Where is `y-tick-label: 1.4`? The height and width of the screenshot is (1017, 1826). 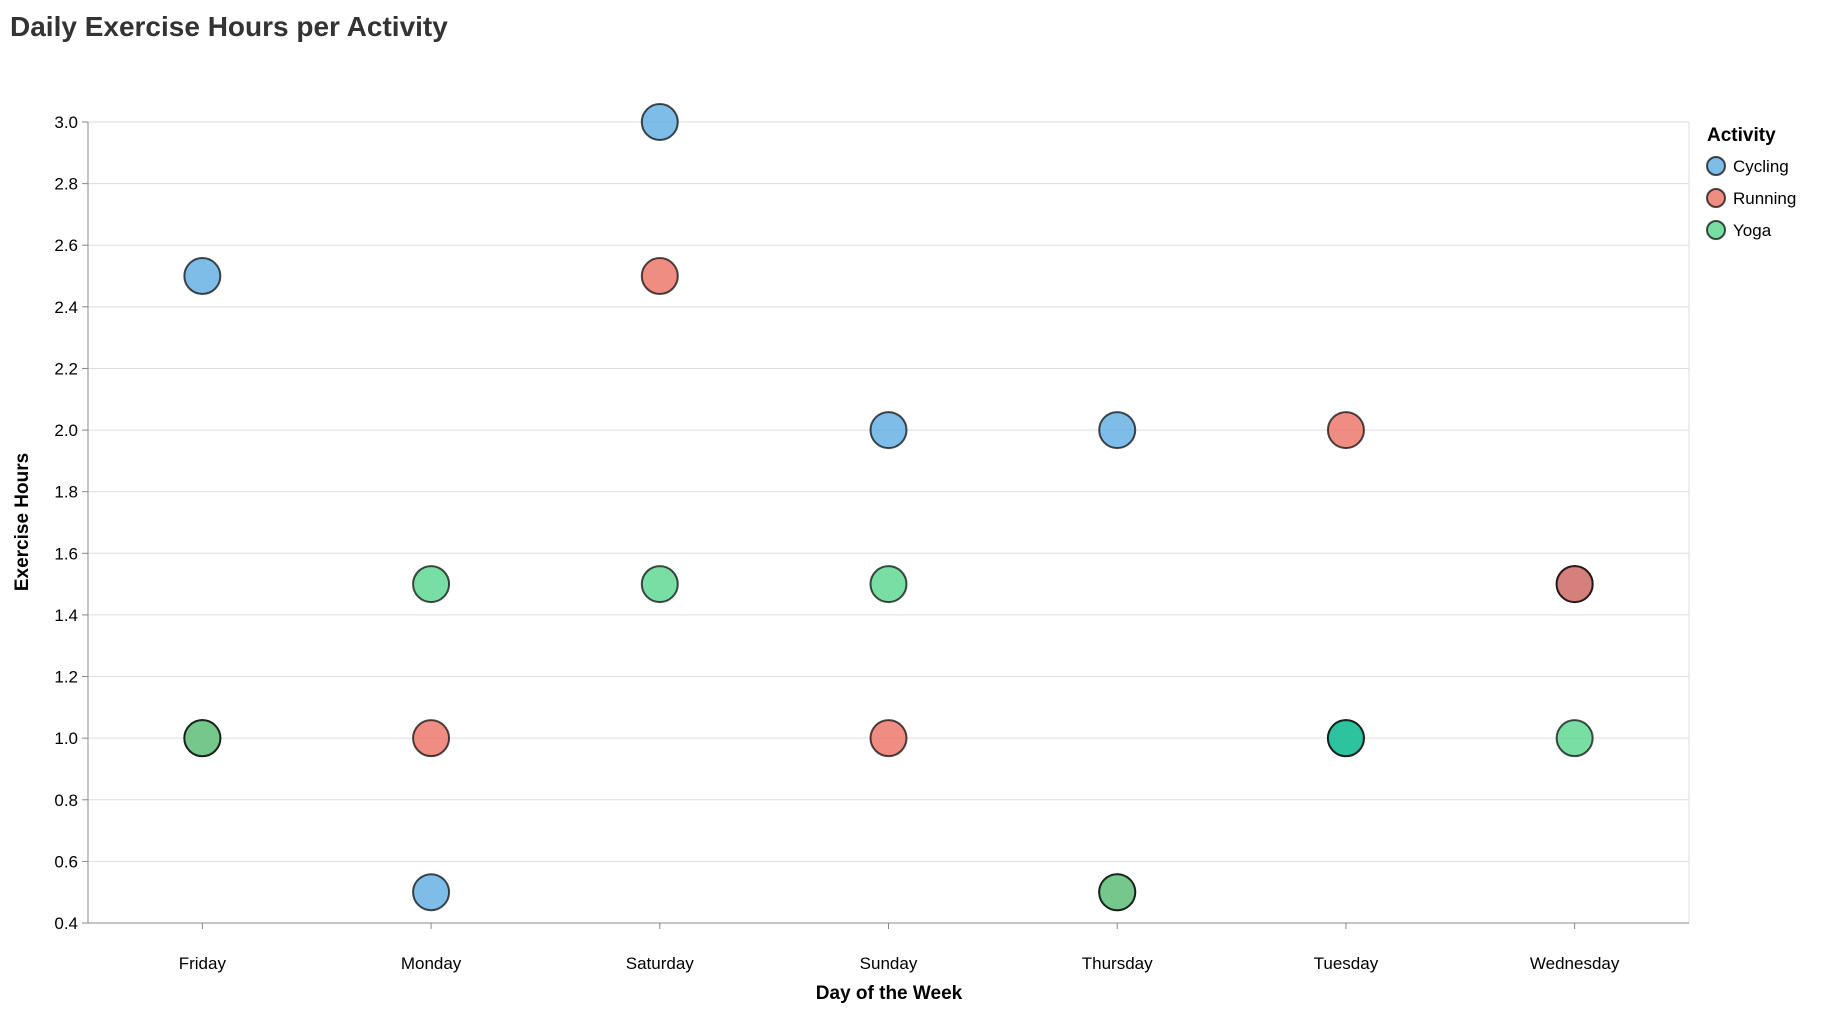 y-tick-label: 1.4 is located at coordinates (66, 615).